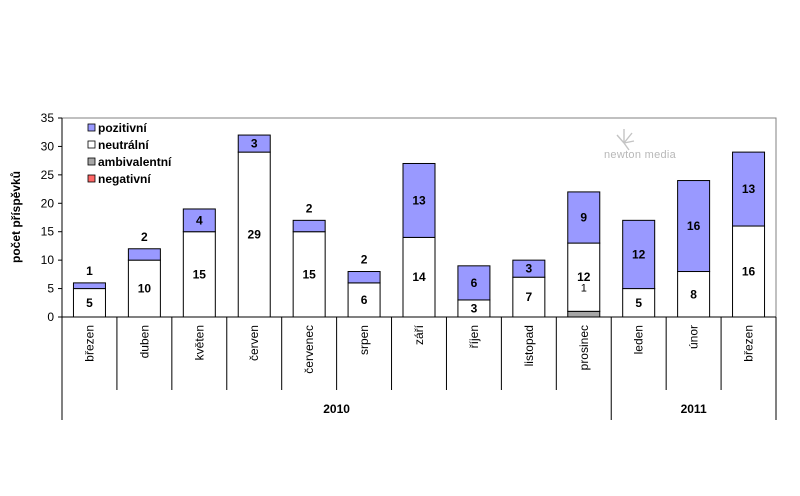  Describe the element at coordinates (364, 340) in the screenshot. I see `category-label: srpen` at that location.